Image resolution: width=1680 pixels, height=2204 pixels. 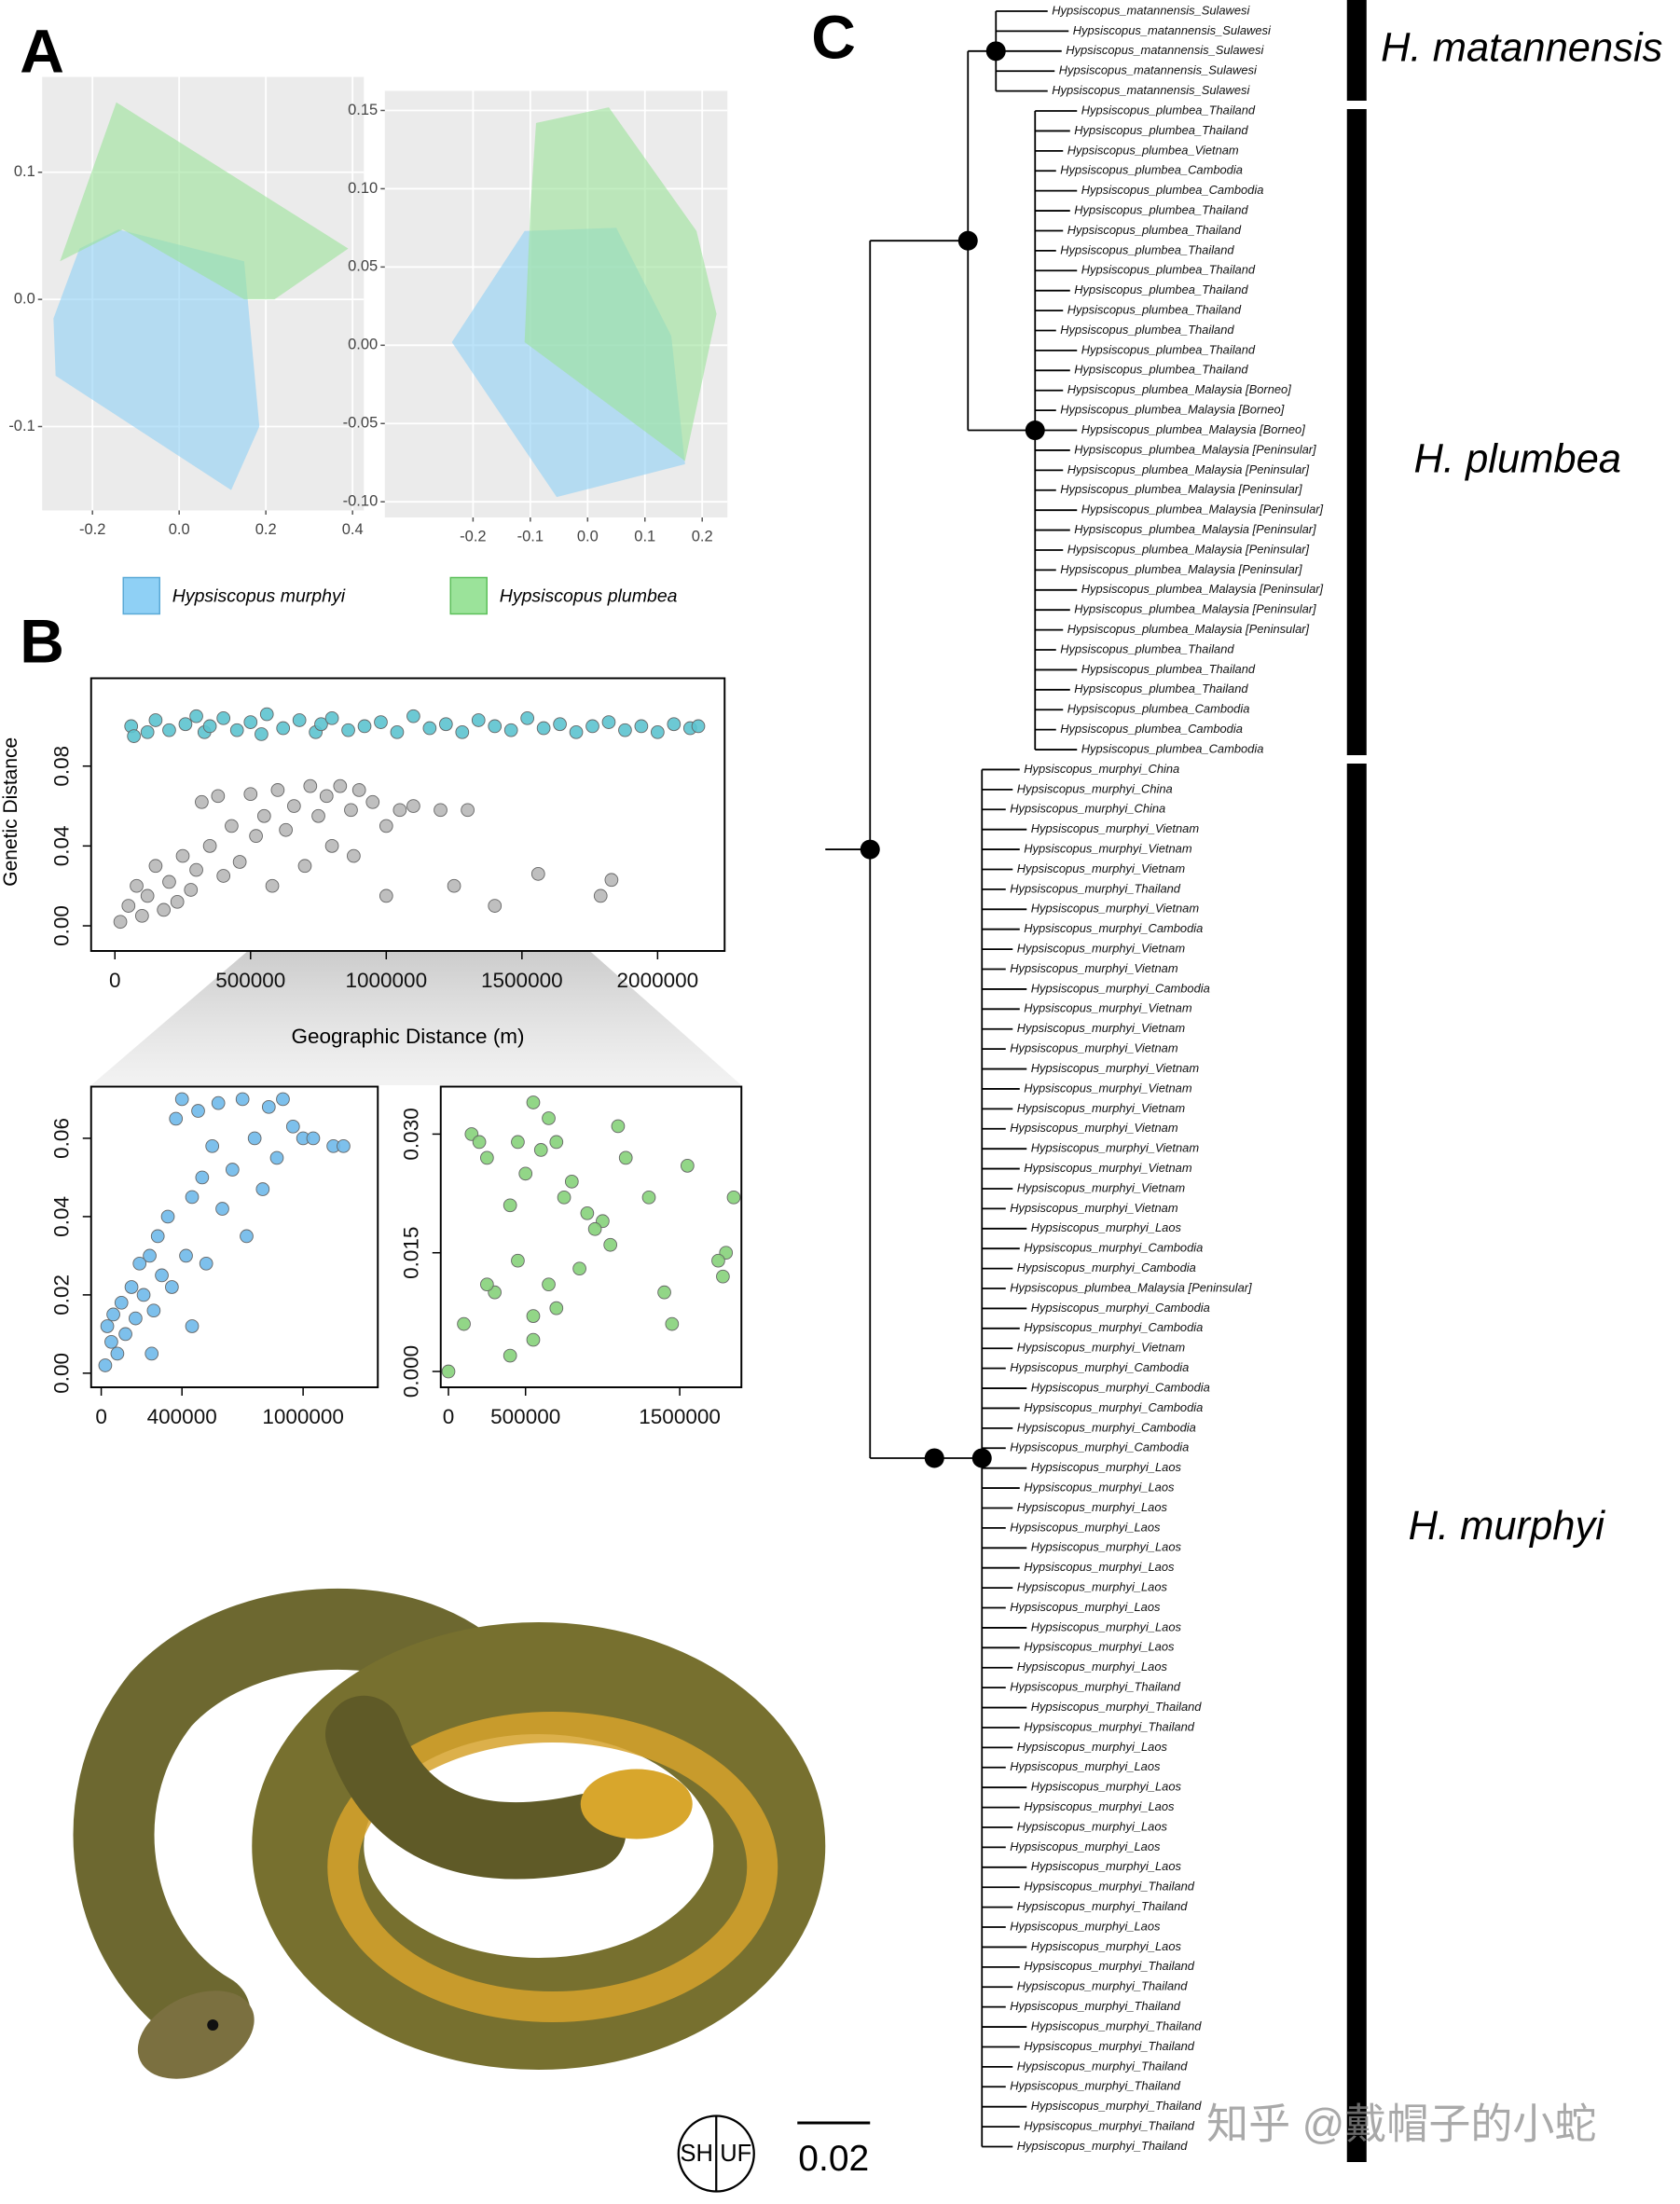 I want to click on snake-photo, so click(x=449, y=1833).